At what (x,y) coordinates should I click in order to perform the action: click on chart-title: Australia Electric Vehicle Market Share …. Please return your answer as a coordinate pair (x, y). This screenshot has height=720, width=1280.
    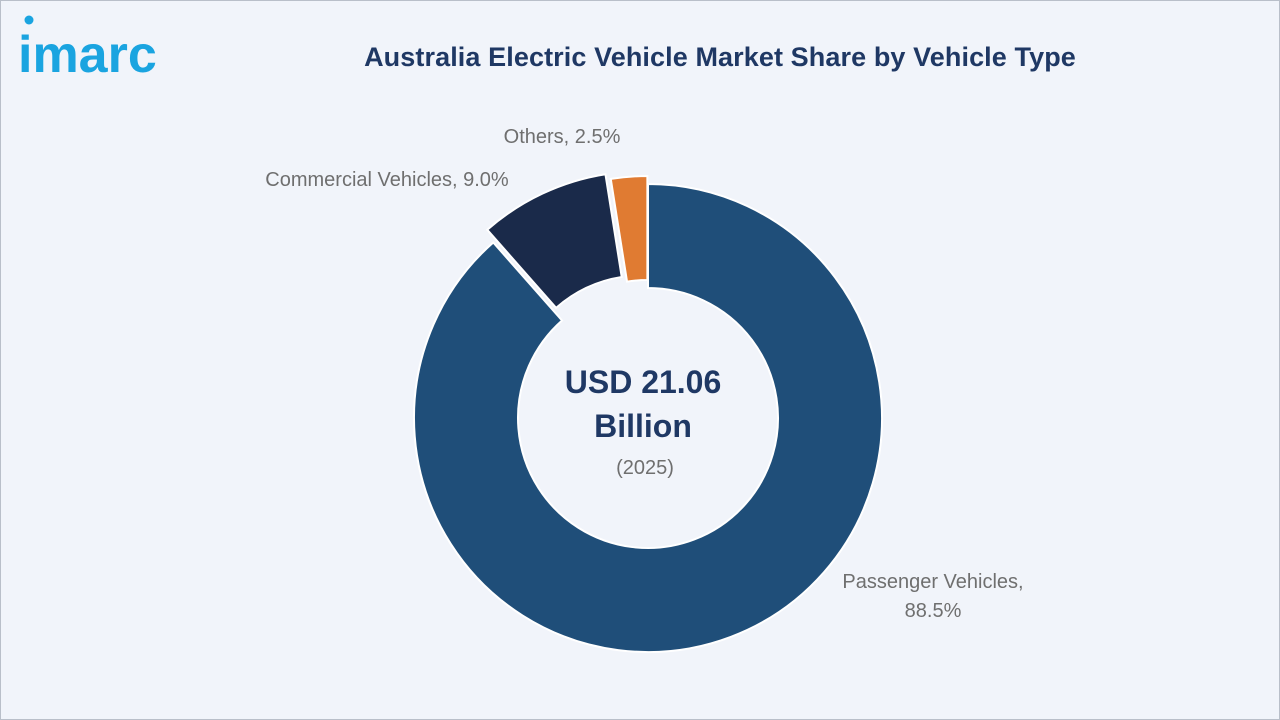
    Looking at the image, I should click on (720, 57).